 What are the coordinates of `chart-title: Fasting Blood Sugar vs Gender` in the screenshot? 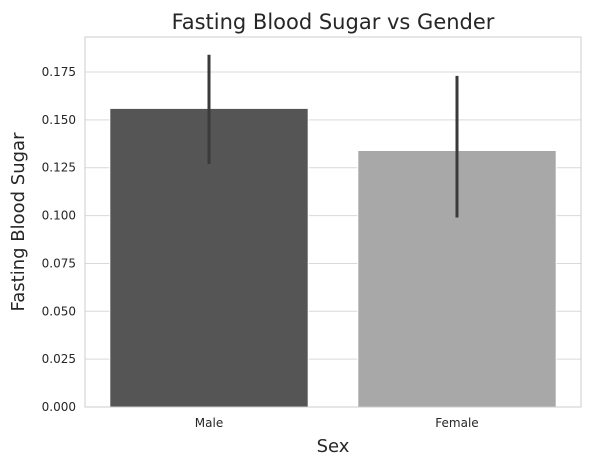 It's located at (333, 22).